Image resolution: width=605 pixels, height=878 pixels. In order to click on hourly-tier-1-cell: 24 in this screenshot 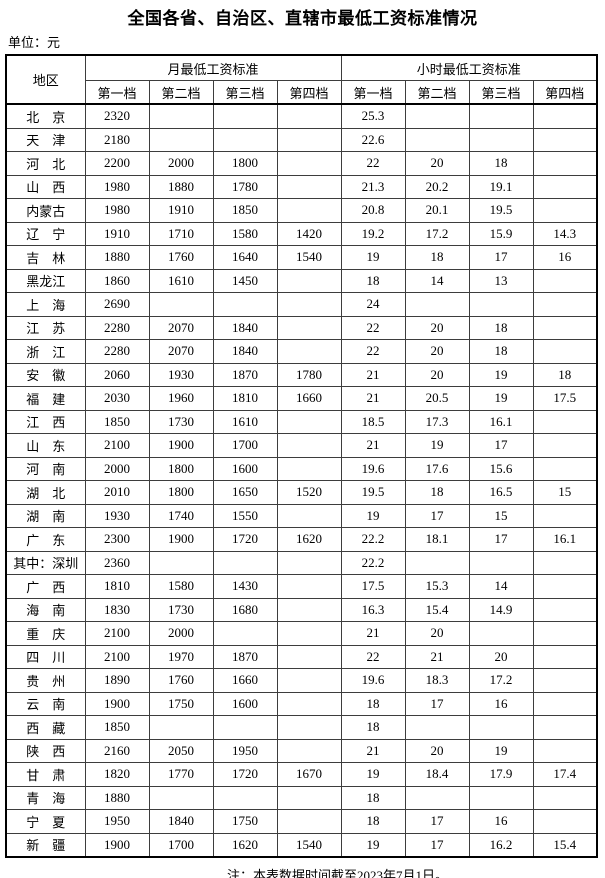, I will do `click(373, 304)`.